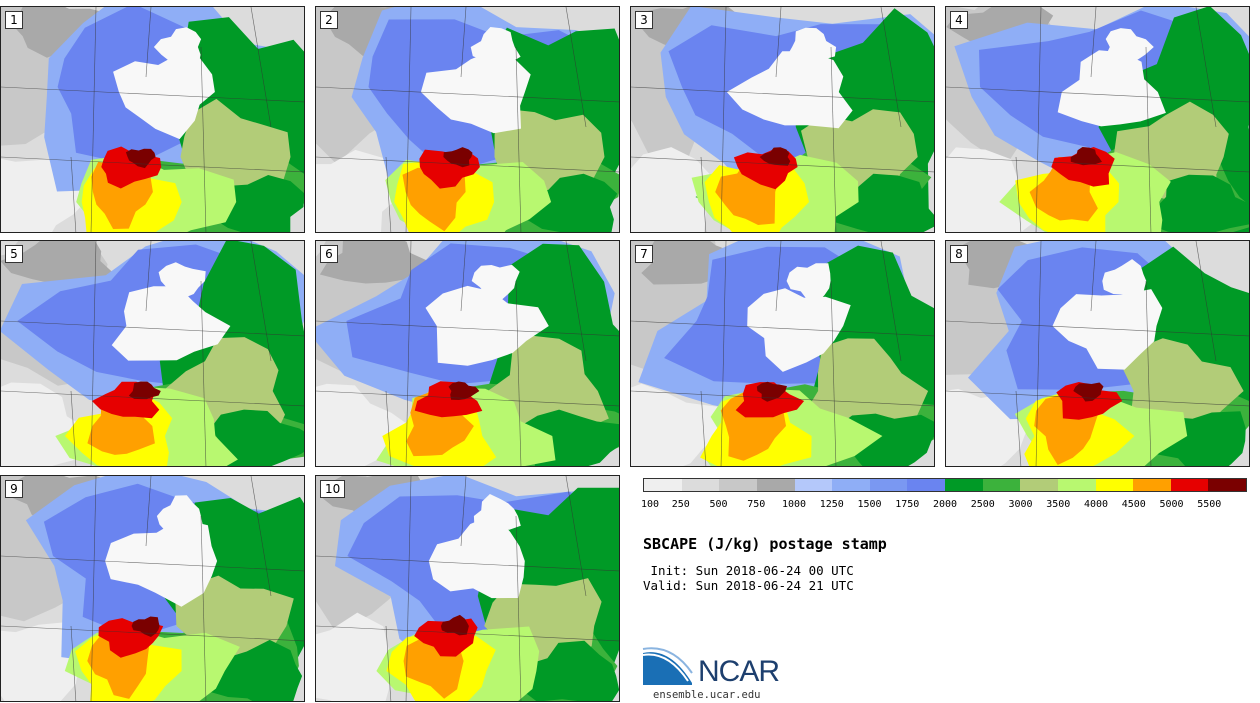 The height and width of the screenshot is (703, 1260). Describe the element at coordinates (748, 585) in the screenshot. I see `valid-time: Valid: Sun 2018-06-24 21 UTC` at that location.